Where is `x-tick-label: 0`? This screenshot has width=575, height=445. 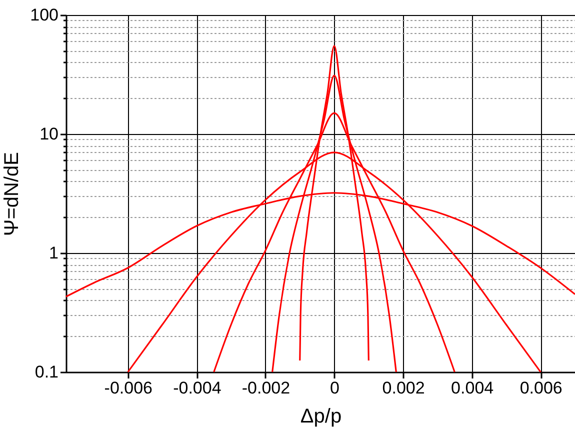 x-tick-label: 0 is located at coordinates (335, 388).